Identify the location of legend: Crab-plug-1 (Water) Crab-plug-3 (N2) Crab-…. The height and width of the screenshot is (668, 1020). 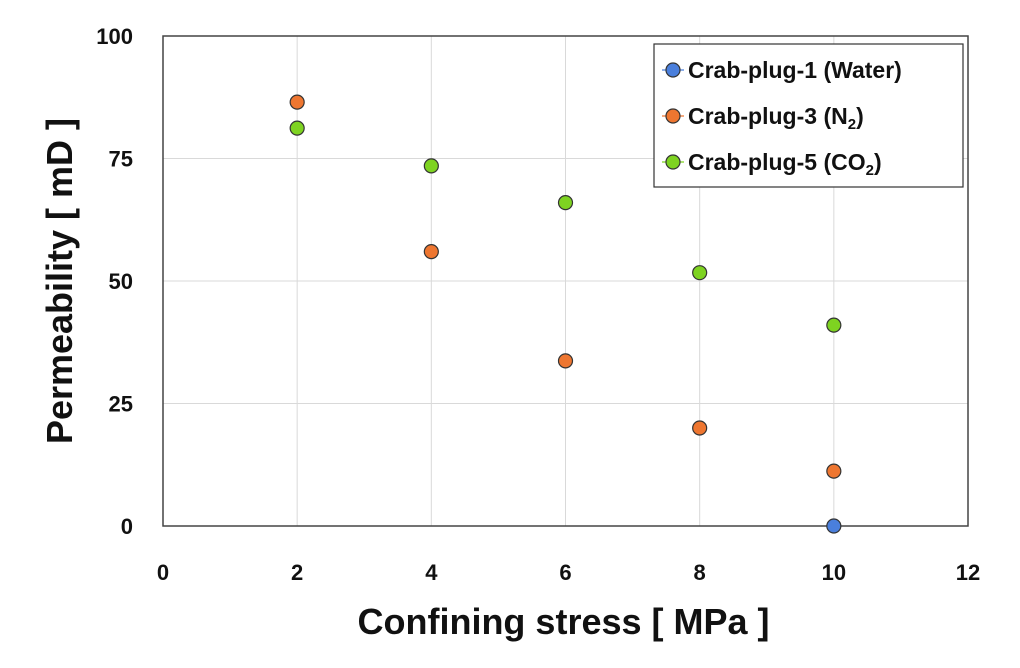
(808, 115).